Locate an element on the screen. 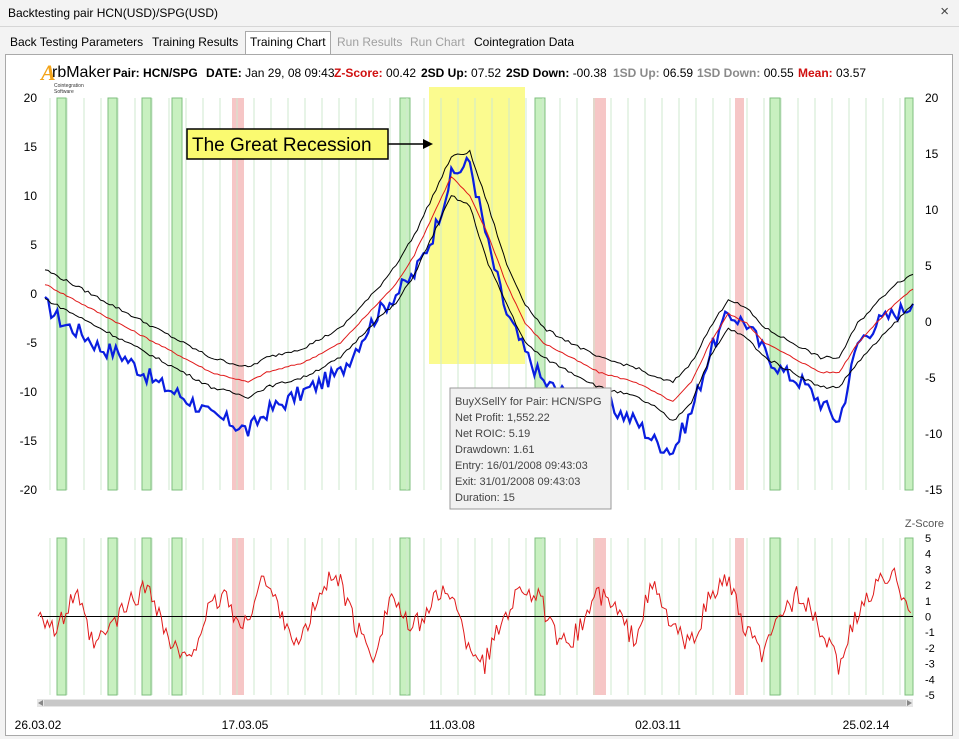 Image resolution: width=959 pixels, height=739 pixels. header-mean: Mean: 03.57 is located at coordinates (832, 73).